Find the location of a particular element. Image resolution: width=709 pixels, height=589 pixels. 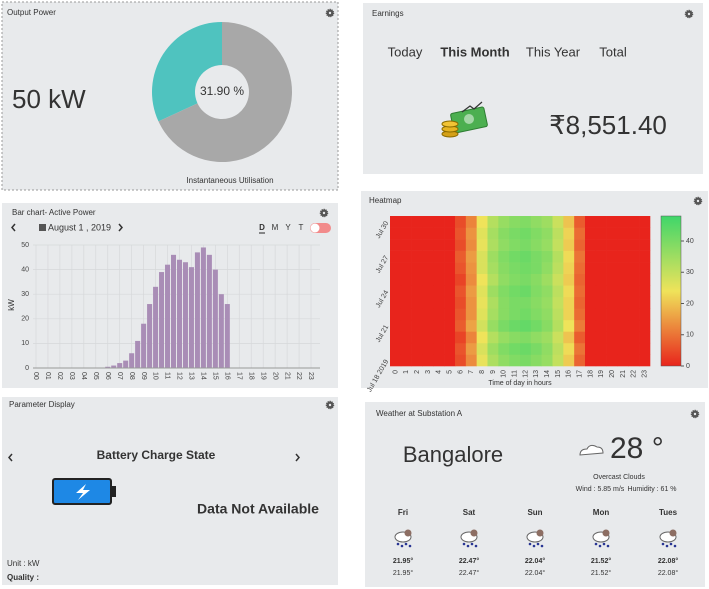

tab: Today is located at coordinates (405, 51).